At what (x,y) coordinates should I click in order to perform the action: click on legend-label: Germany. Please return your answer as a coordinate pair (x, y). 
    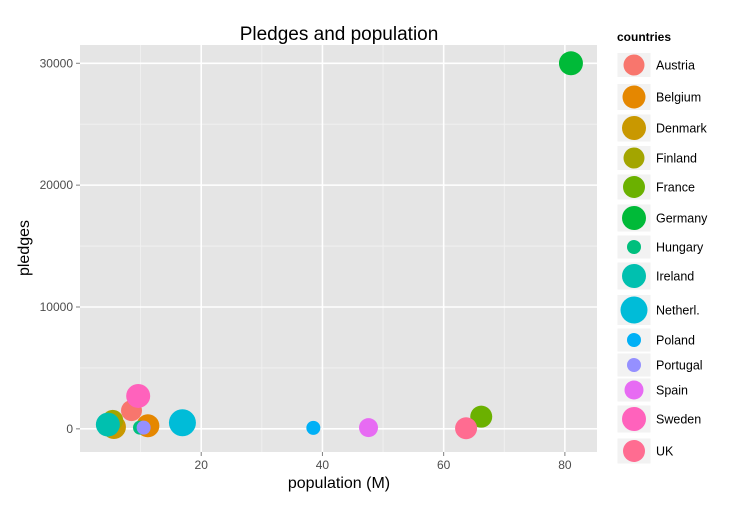
    Looking at the image, I should click on (682, 219).